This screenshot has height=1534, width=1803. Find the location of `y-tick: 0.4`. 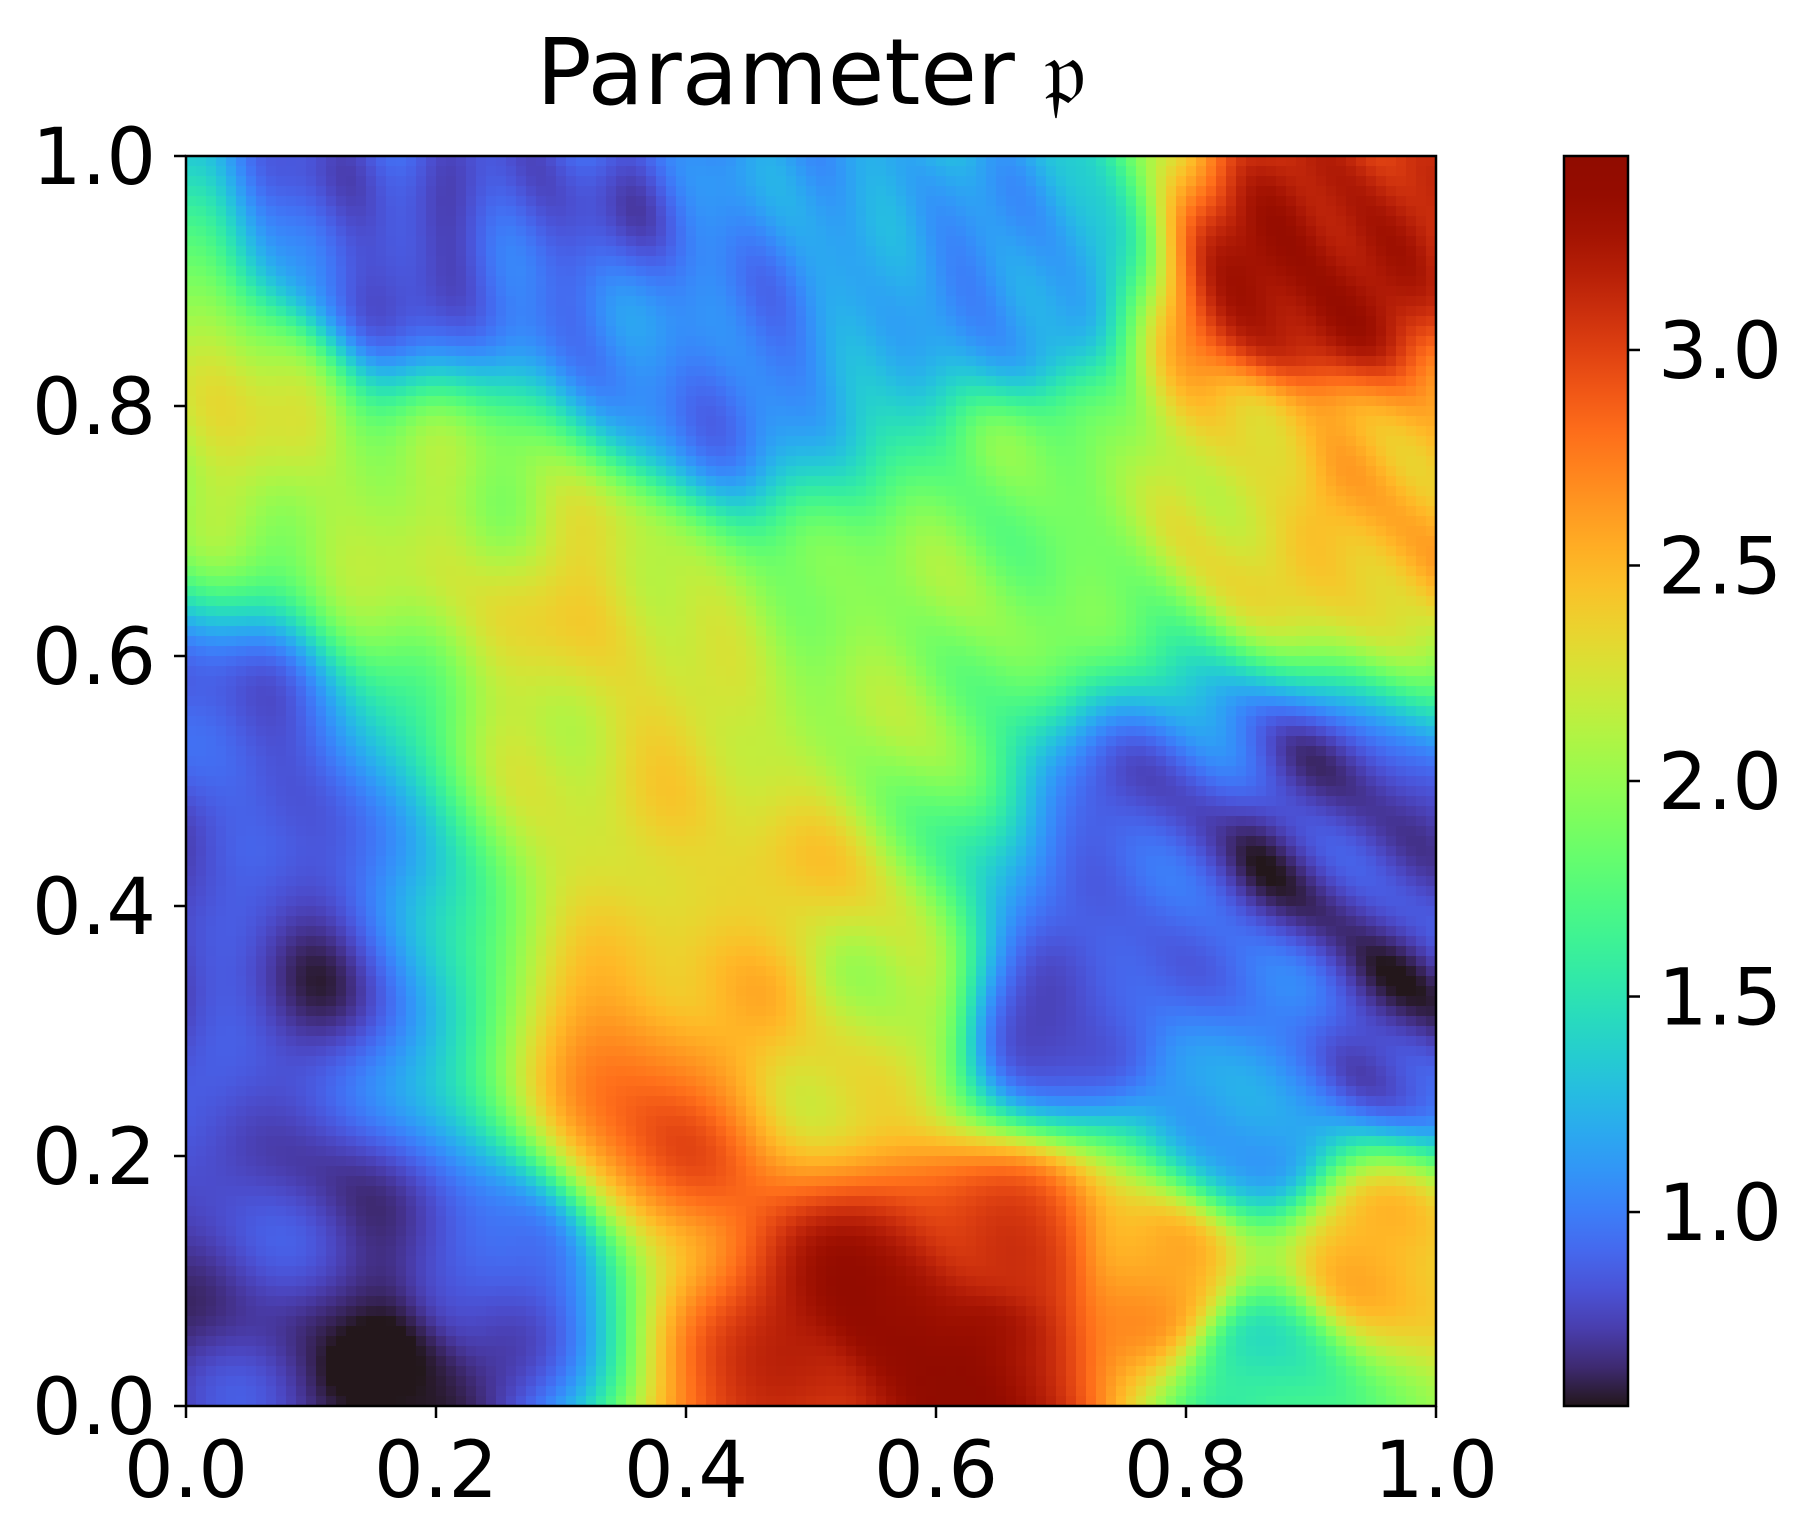

y-tick: 0.4 is located at coordinates (109, 908).